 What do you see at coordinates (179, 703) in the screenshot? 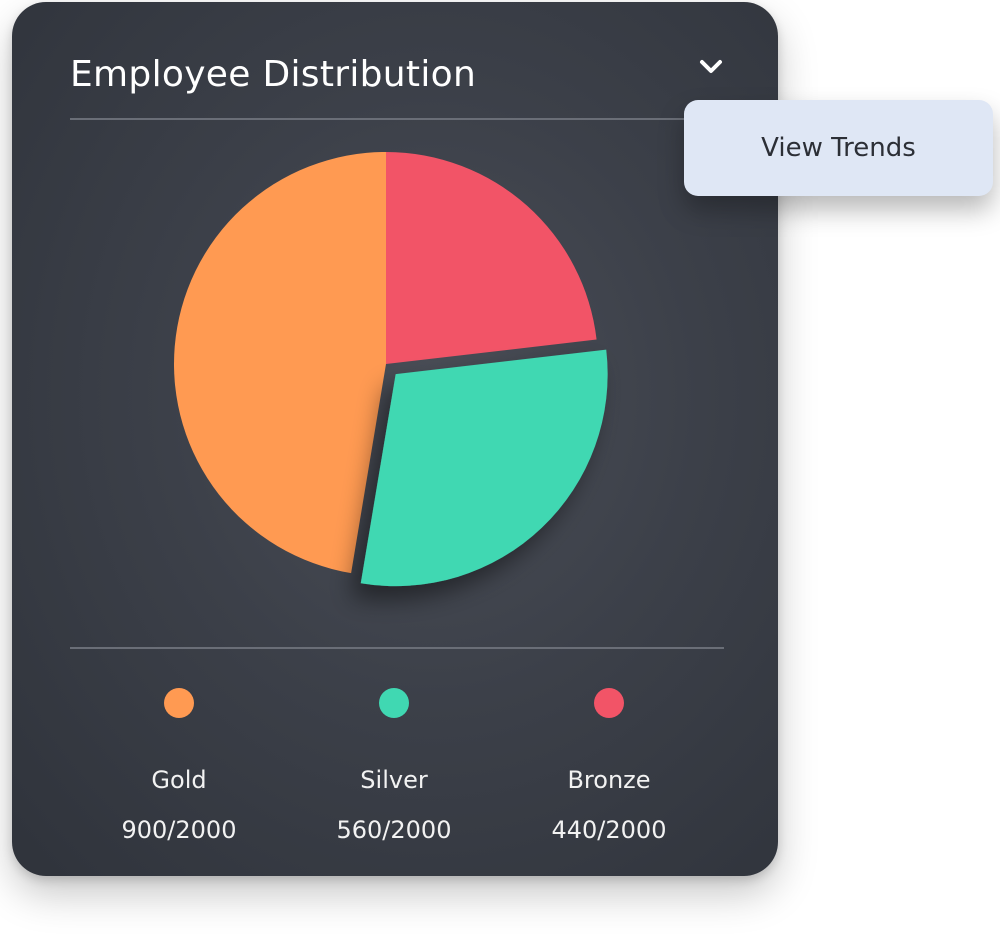
I see `legend-dot-gold` at bounding box center [179, 703].